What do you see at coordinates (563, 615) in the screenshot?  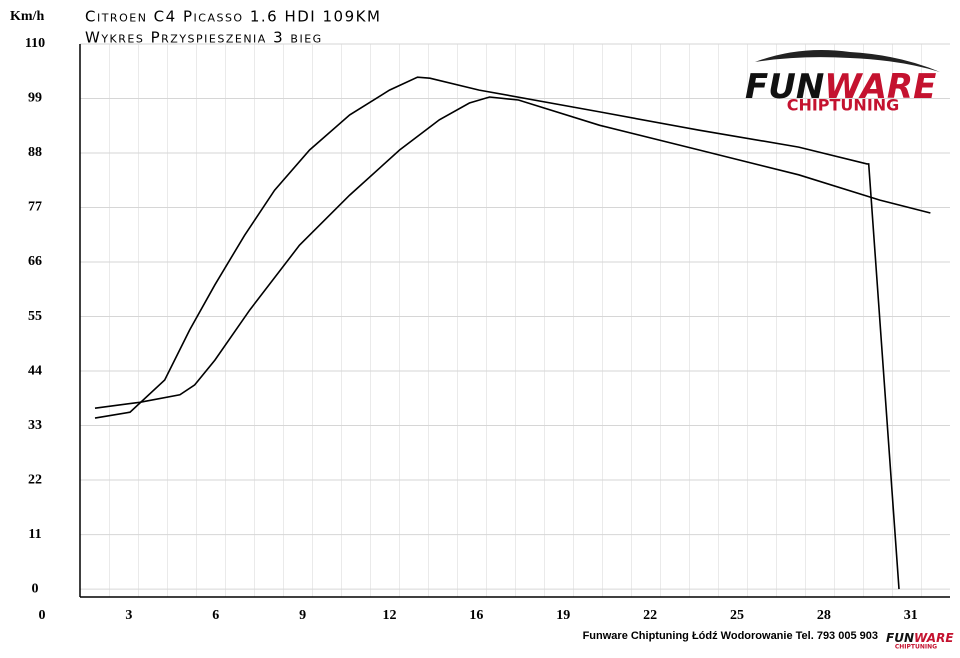 I see `x-tick-label: 19` at bounding box center [563, 615].